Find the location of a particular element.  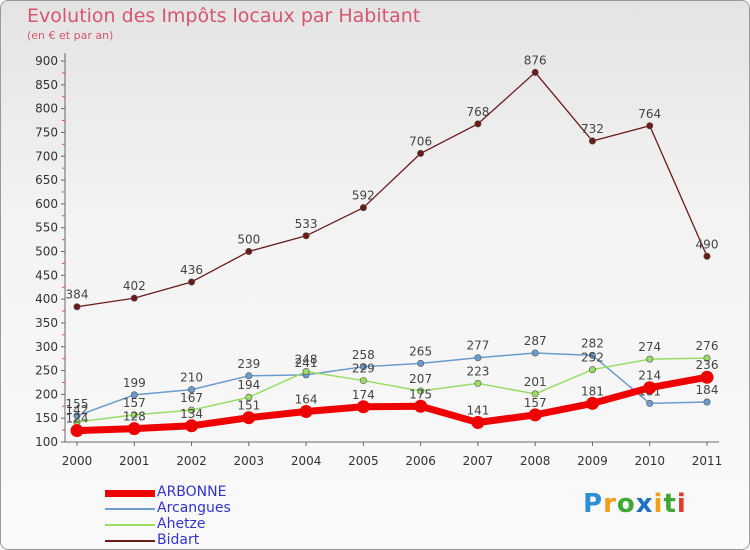

data-label-bidart: 384 is located at coordinates (77, 295).